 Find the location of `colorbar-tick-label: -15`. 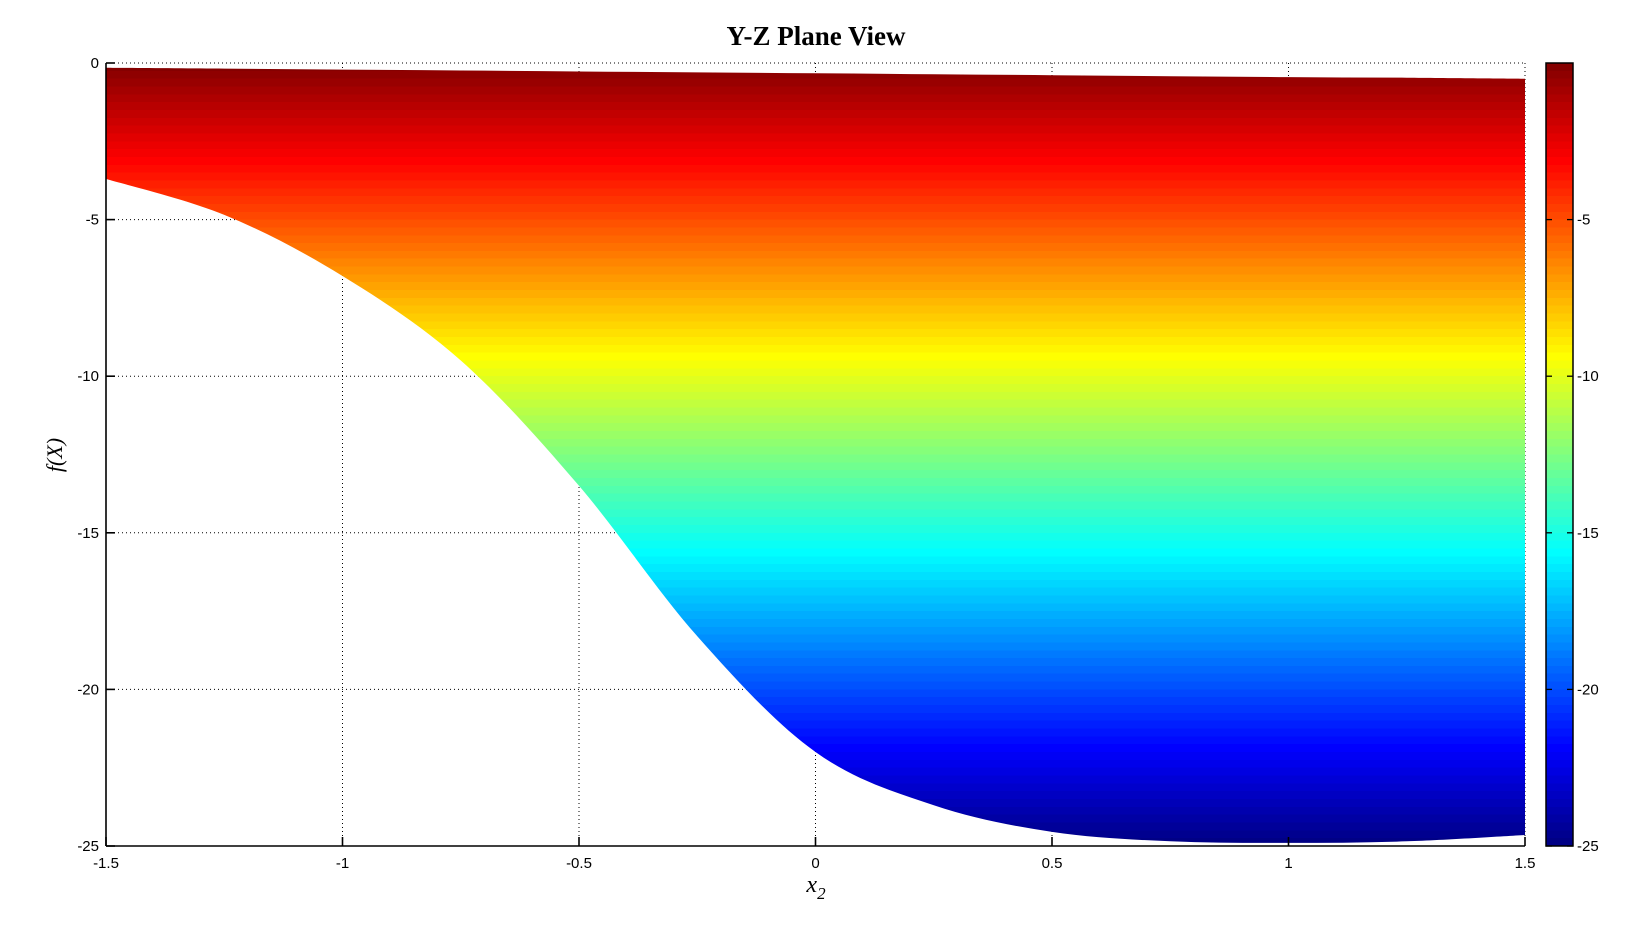

colorbar-tick-label: -15 is located at coordinates (1588, 533).